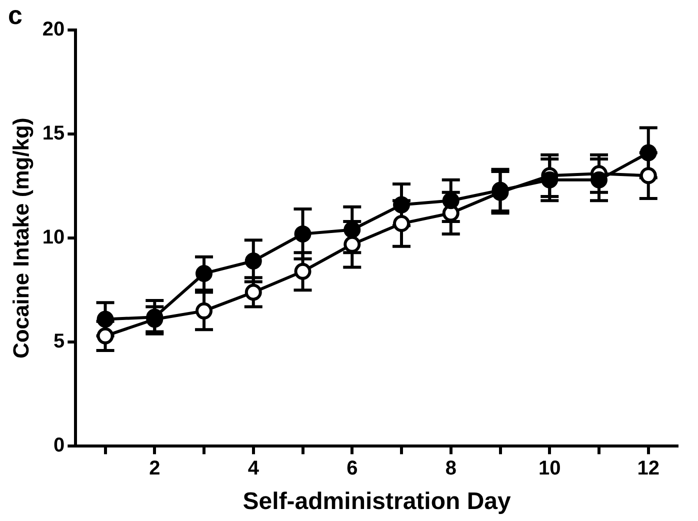  I want to click on x-tick-label: 10, so click(549, 469).